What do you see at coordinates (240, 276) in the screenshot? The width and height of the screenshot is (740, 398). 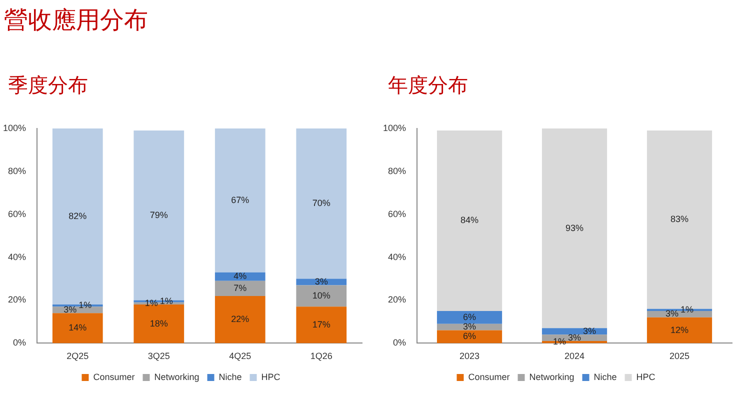 I see `data-label: 4%` at bounding box center [240, 276].